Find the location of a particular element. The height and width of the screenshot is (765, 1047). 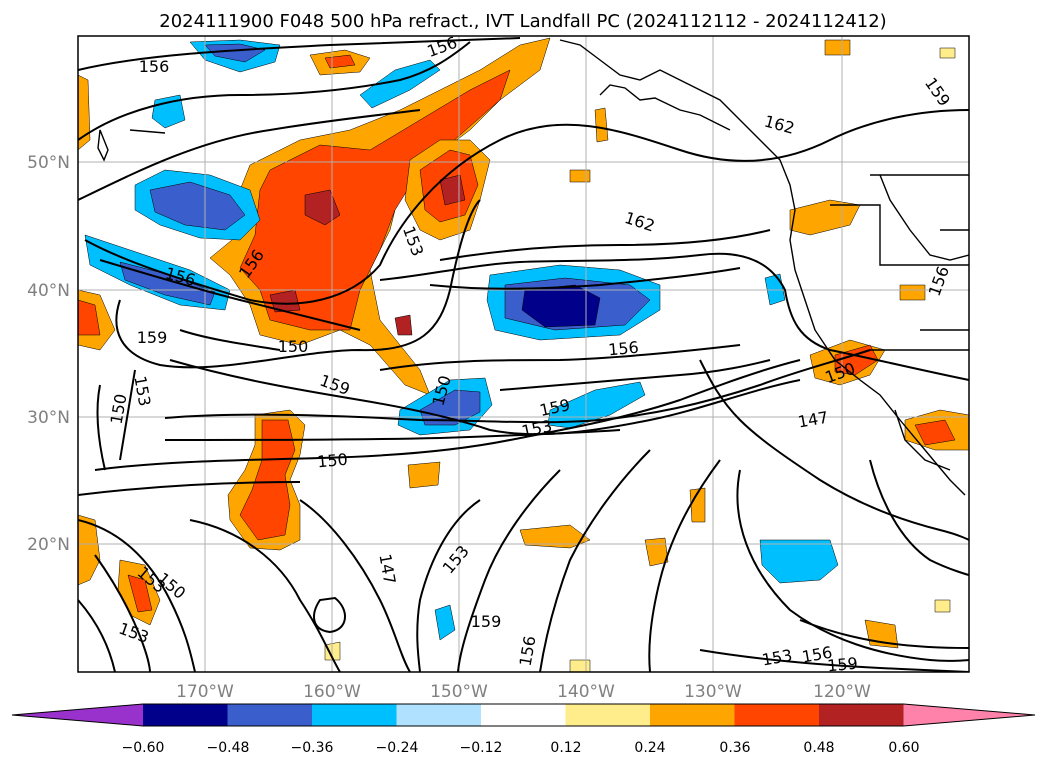

colorbar-outline is located at coordinates (523, 715).